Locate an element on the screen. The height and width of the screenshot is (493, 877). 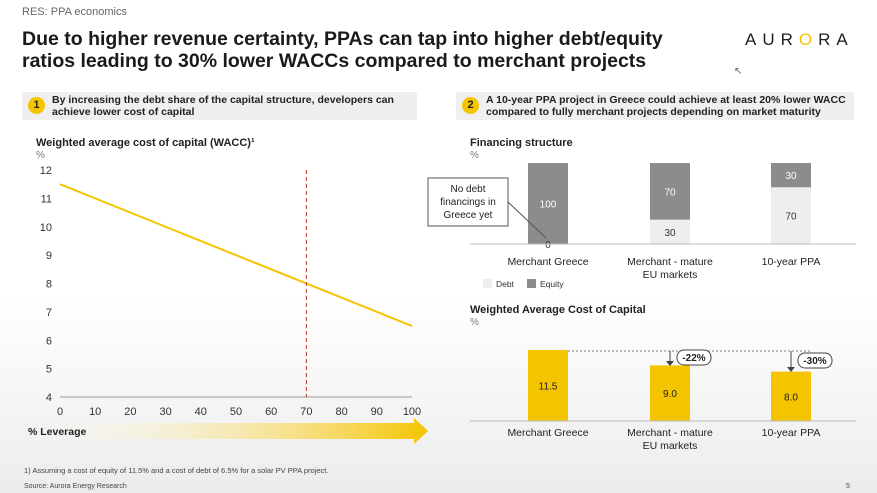
callout-box is located at coordinates (468, 202).